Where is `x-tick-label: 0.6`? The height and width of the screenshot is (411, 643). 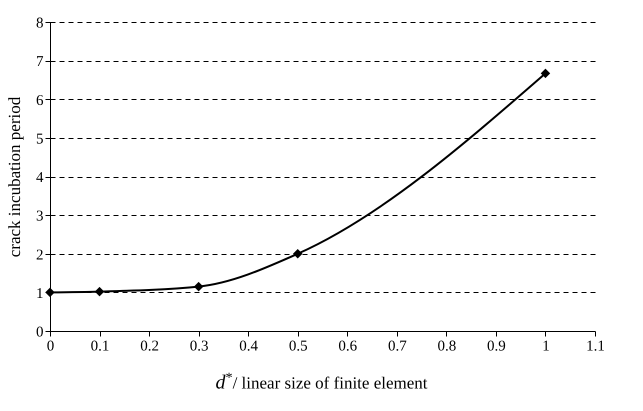 x-tick-label: 0.6 is located at coordinates (348, 346).